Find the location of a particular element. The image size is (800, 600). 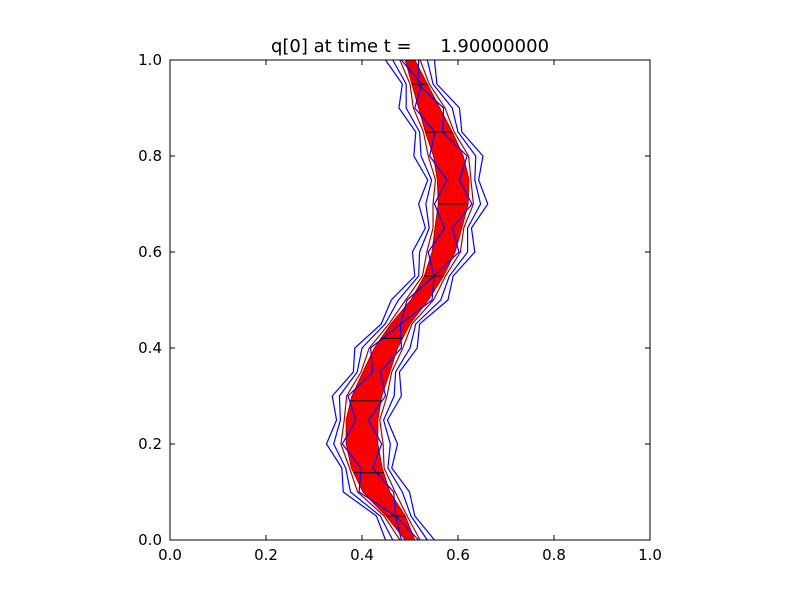

y-tick-label: 0.0 is located at coordinates (150, 540).